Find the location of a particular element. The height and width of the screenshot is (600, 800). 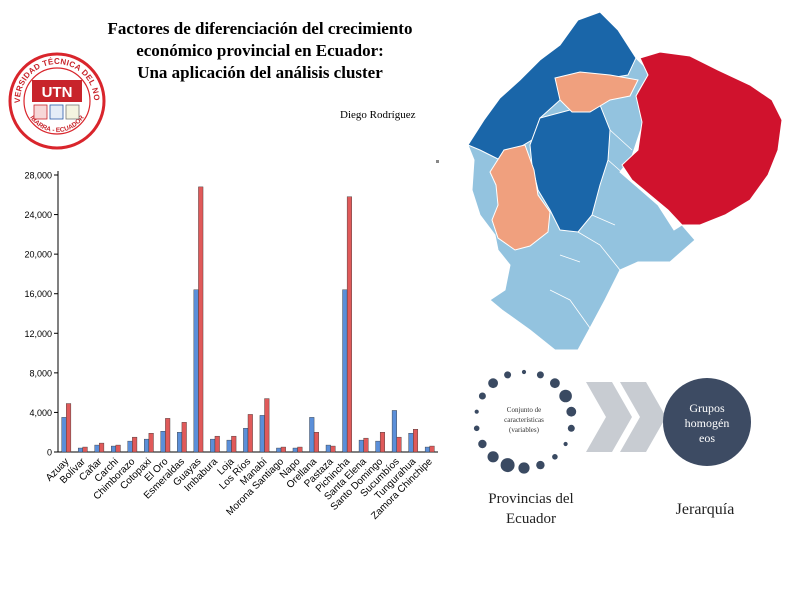

logo-badge-box is located at coordinates (57, 91).